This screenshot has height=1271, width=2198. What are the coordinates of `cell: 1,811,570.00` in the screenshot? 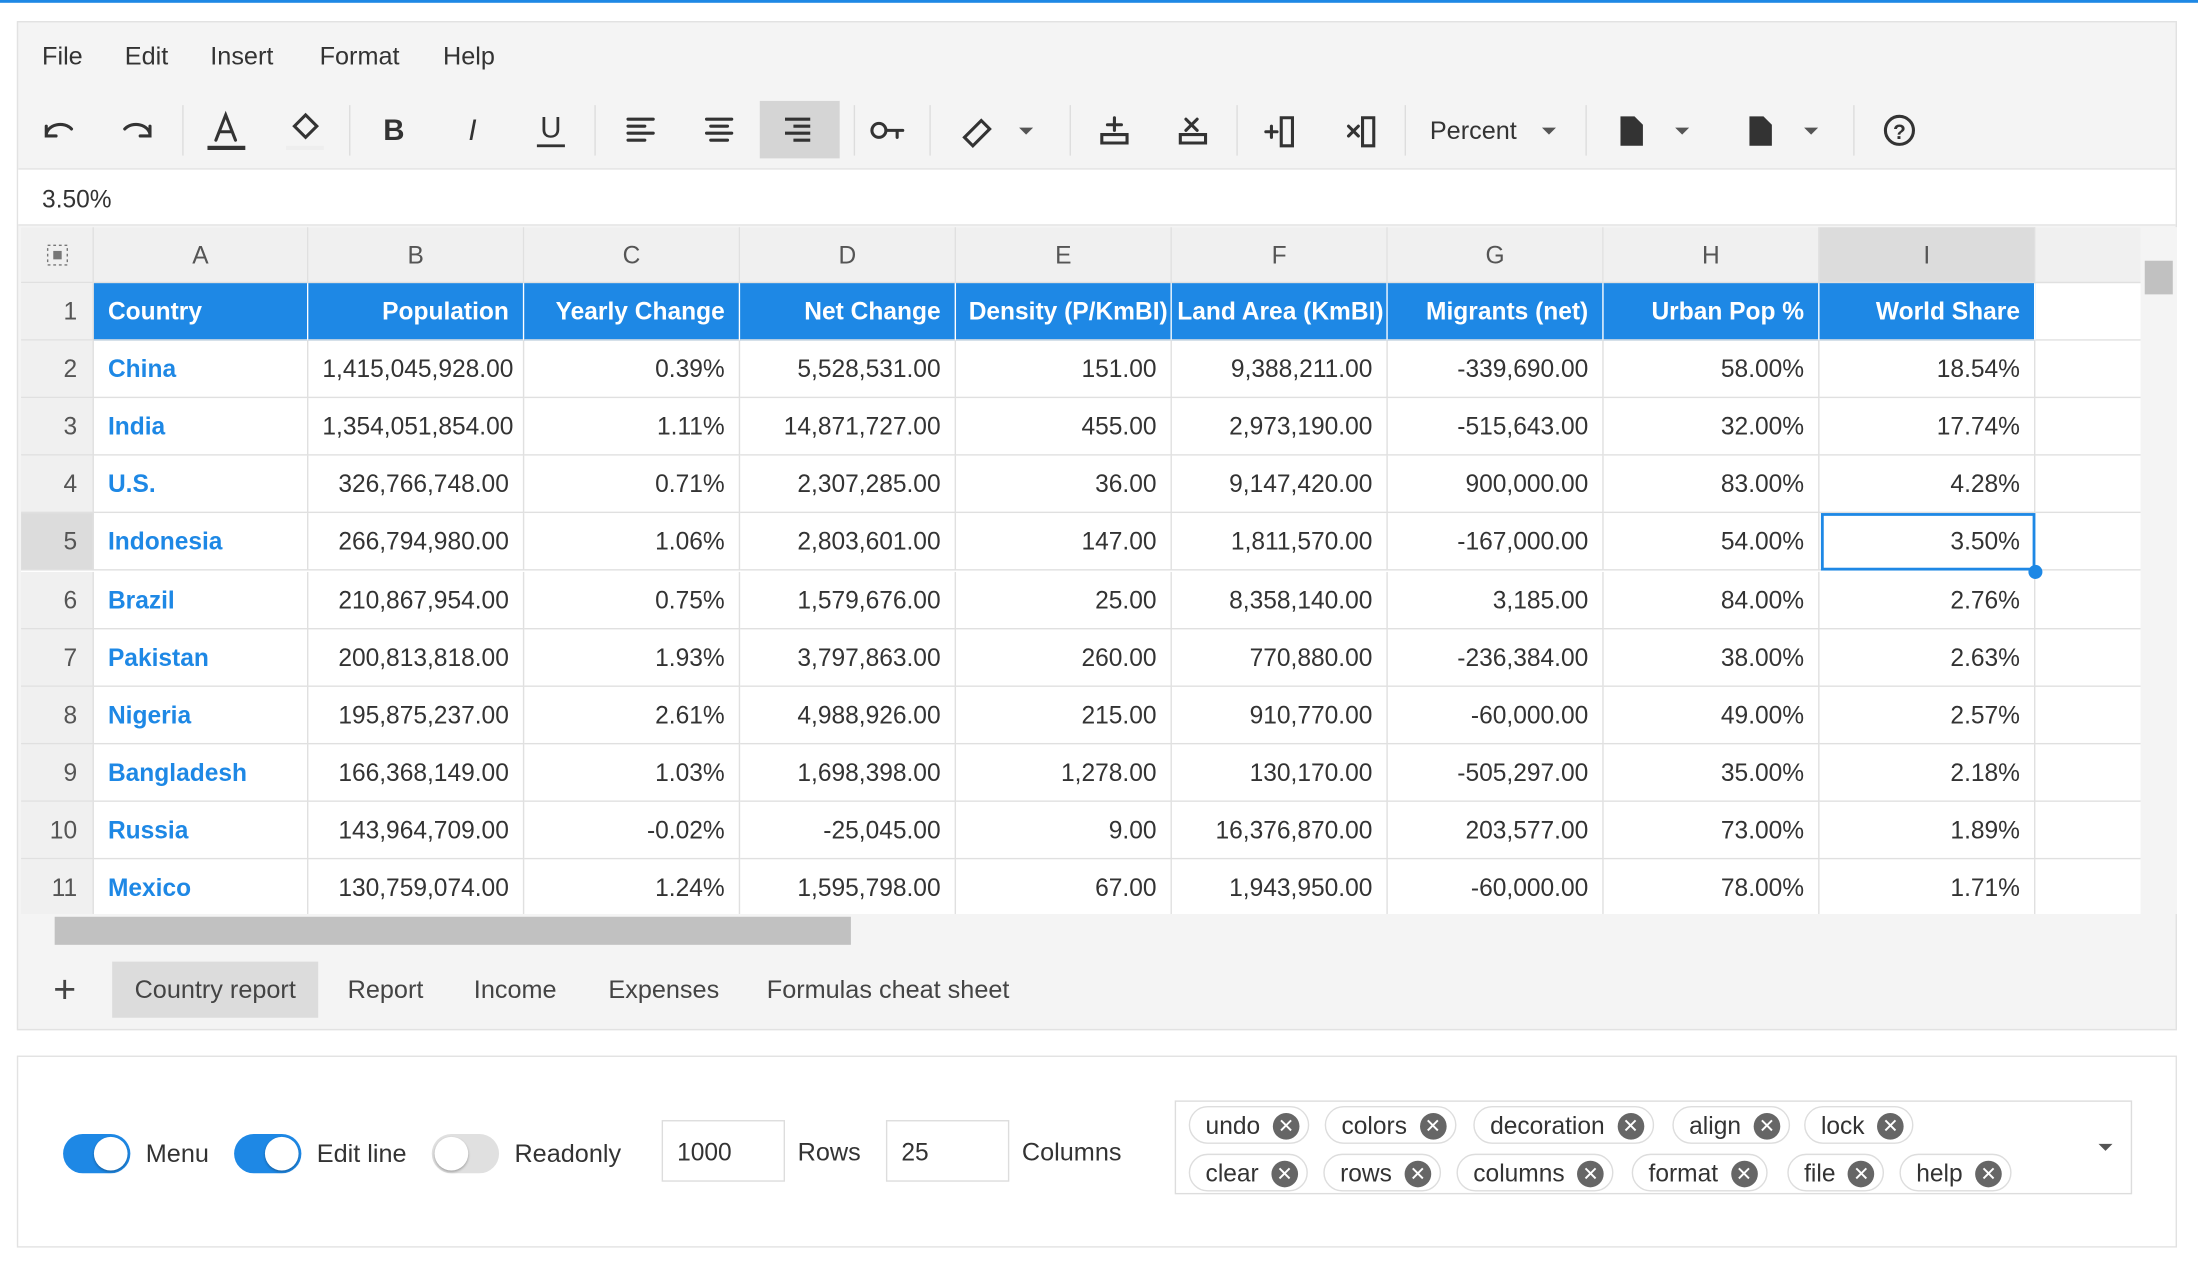 It's located at (1279, 542).